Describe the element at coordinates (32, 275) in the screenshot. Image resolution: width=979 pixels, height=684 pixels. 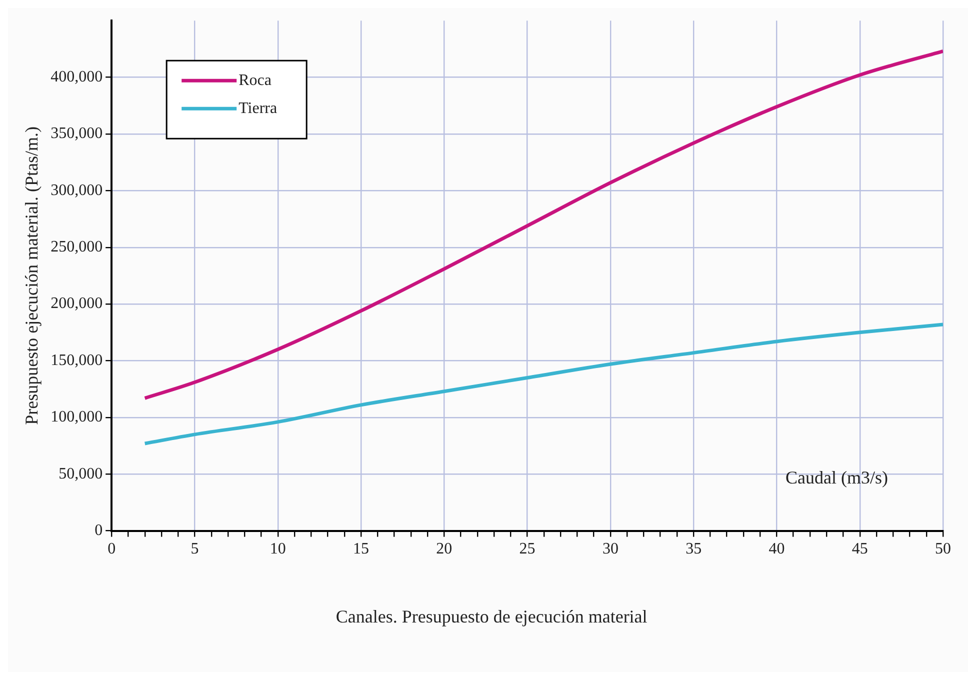
I see `y-axis-title: Presupuesto ejecución material. (Ptas/m.)` at that location.